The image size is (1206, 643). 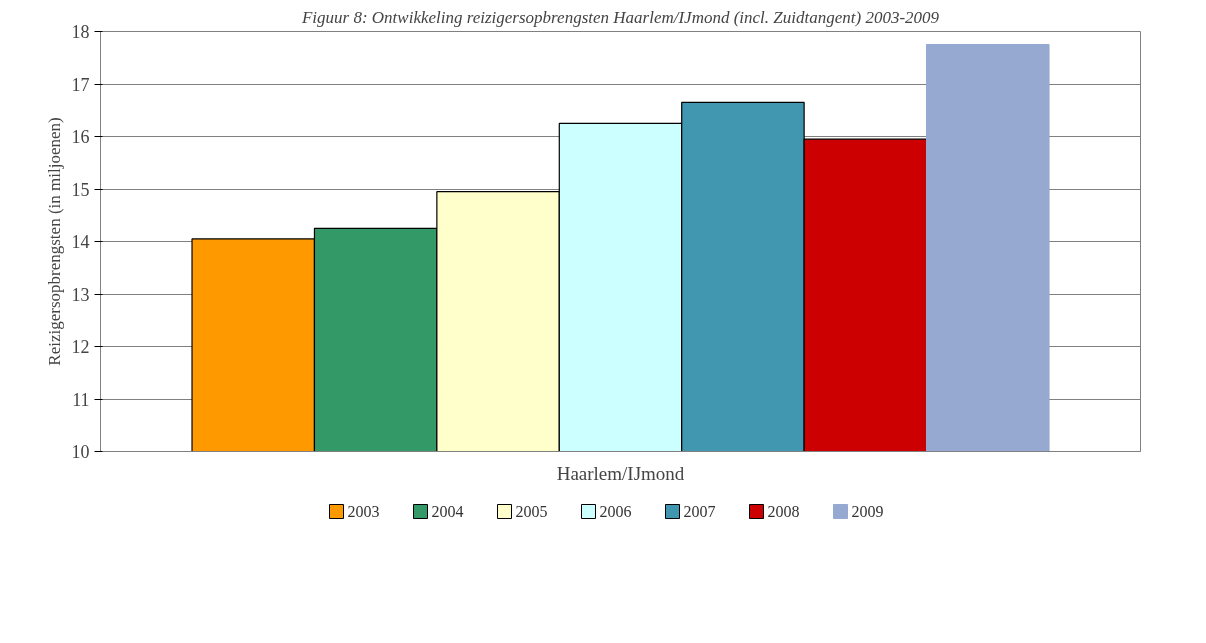 I want to click on y-tick-label: 10, so click(x=80, y=452).